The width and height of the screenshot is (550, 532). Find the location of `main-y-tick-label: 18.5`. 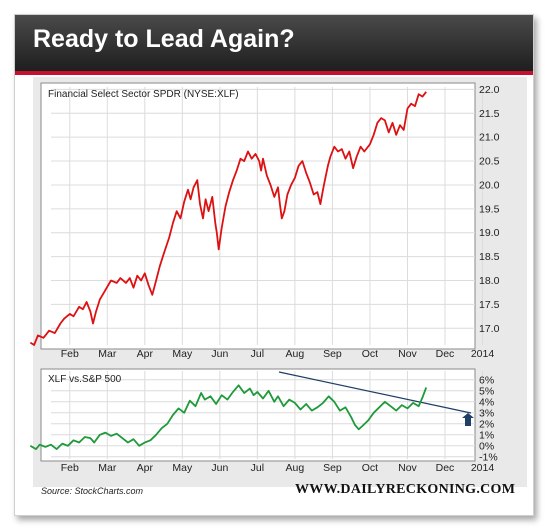

main-y-tick-label: 18.5 is located at coordinates (489, 257).